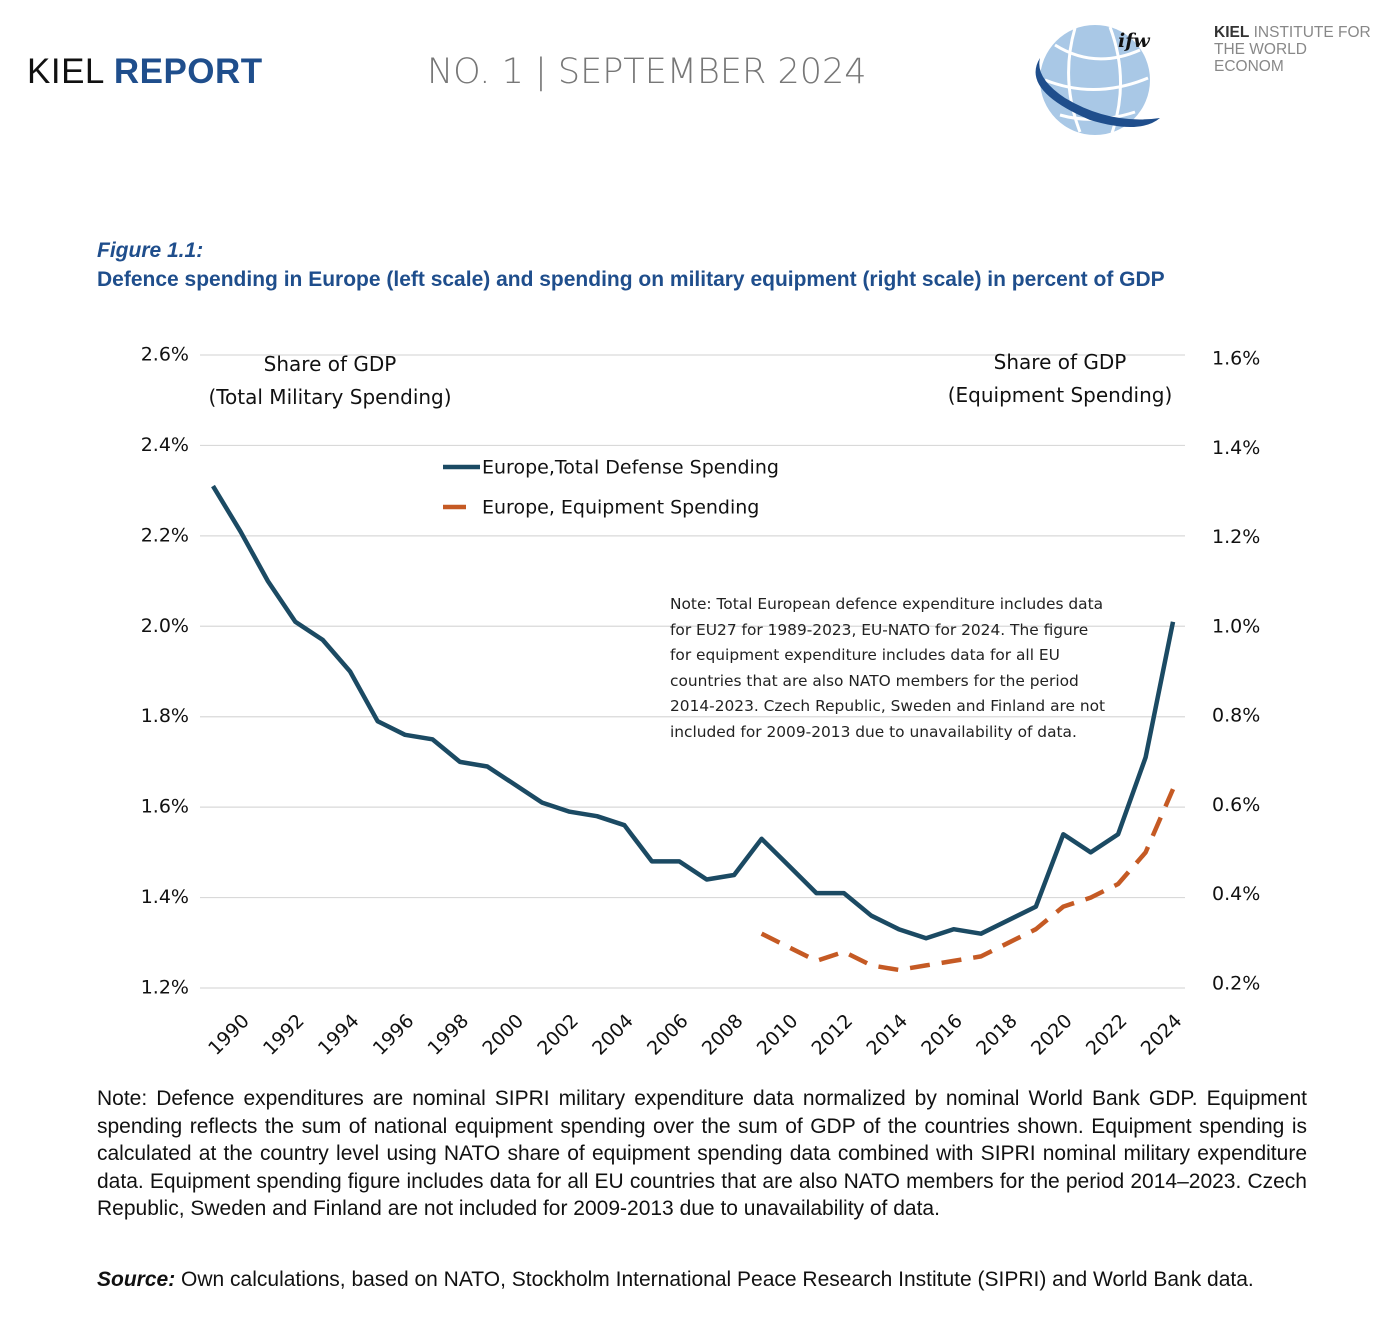 The height and width of the screenshot is (1330, 1381). Describe the element at coordinates (942, 1035) in the screenshot. I see `x-tick-label: 2016` at that location.